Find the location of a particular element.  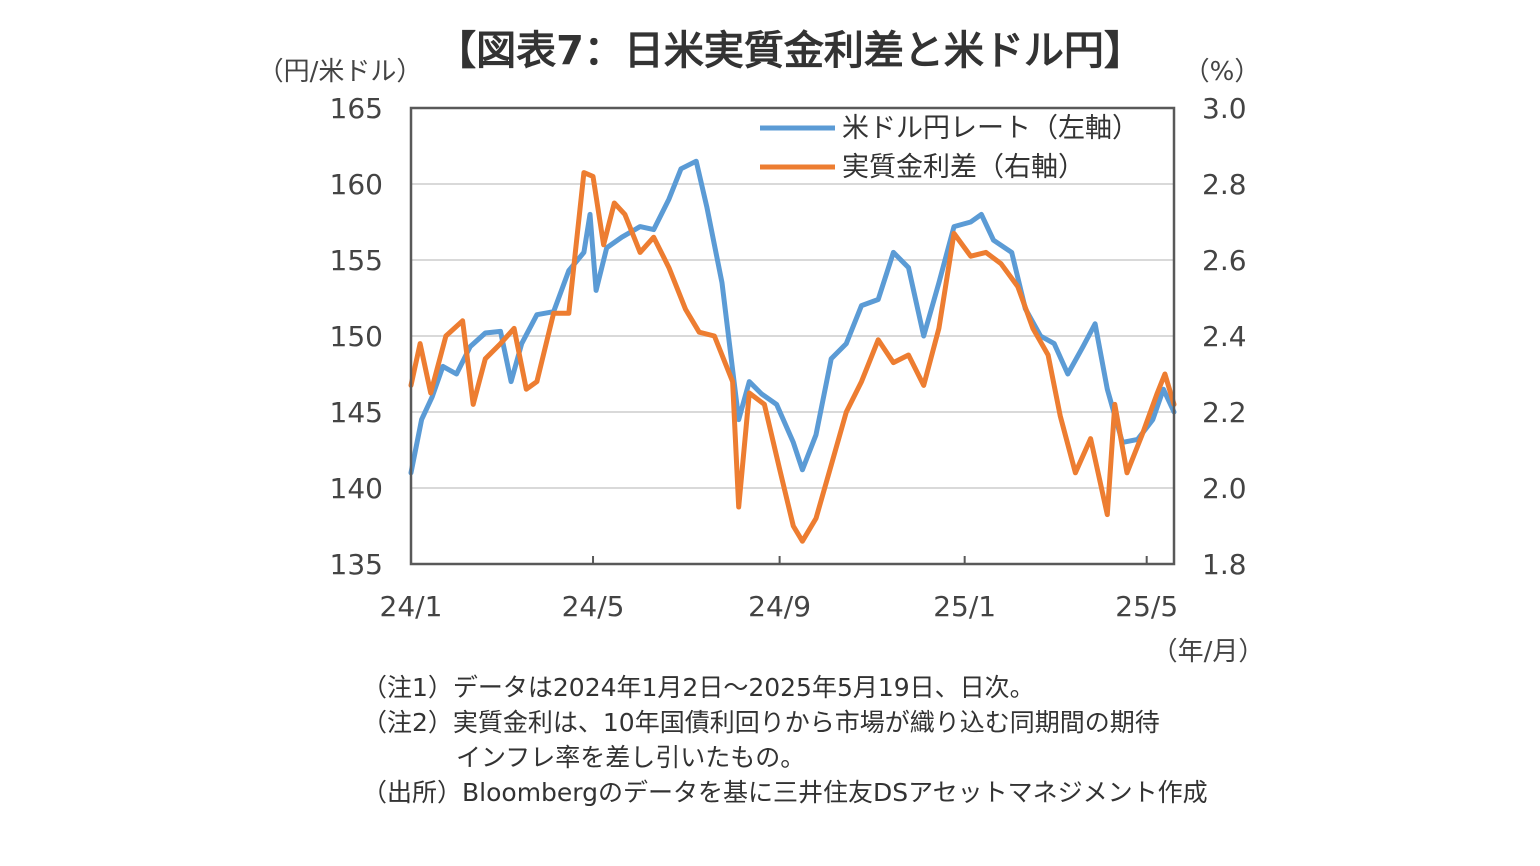

left-tick-label: 150 is located at coordinates (356, 336).